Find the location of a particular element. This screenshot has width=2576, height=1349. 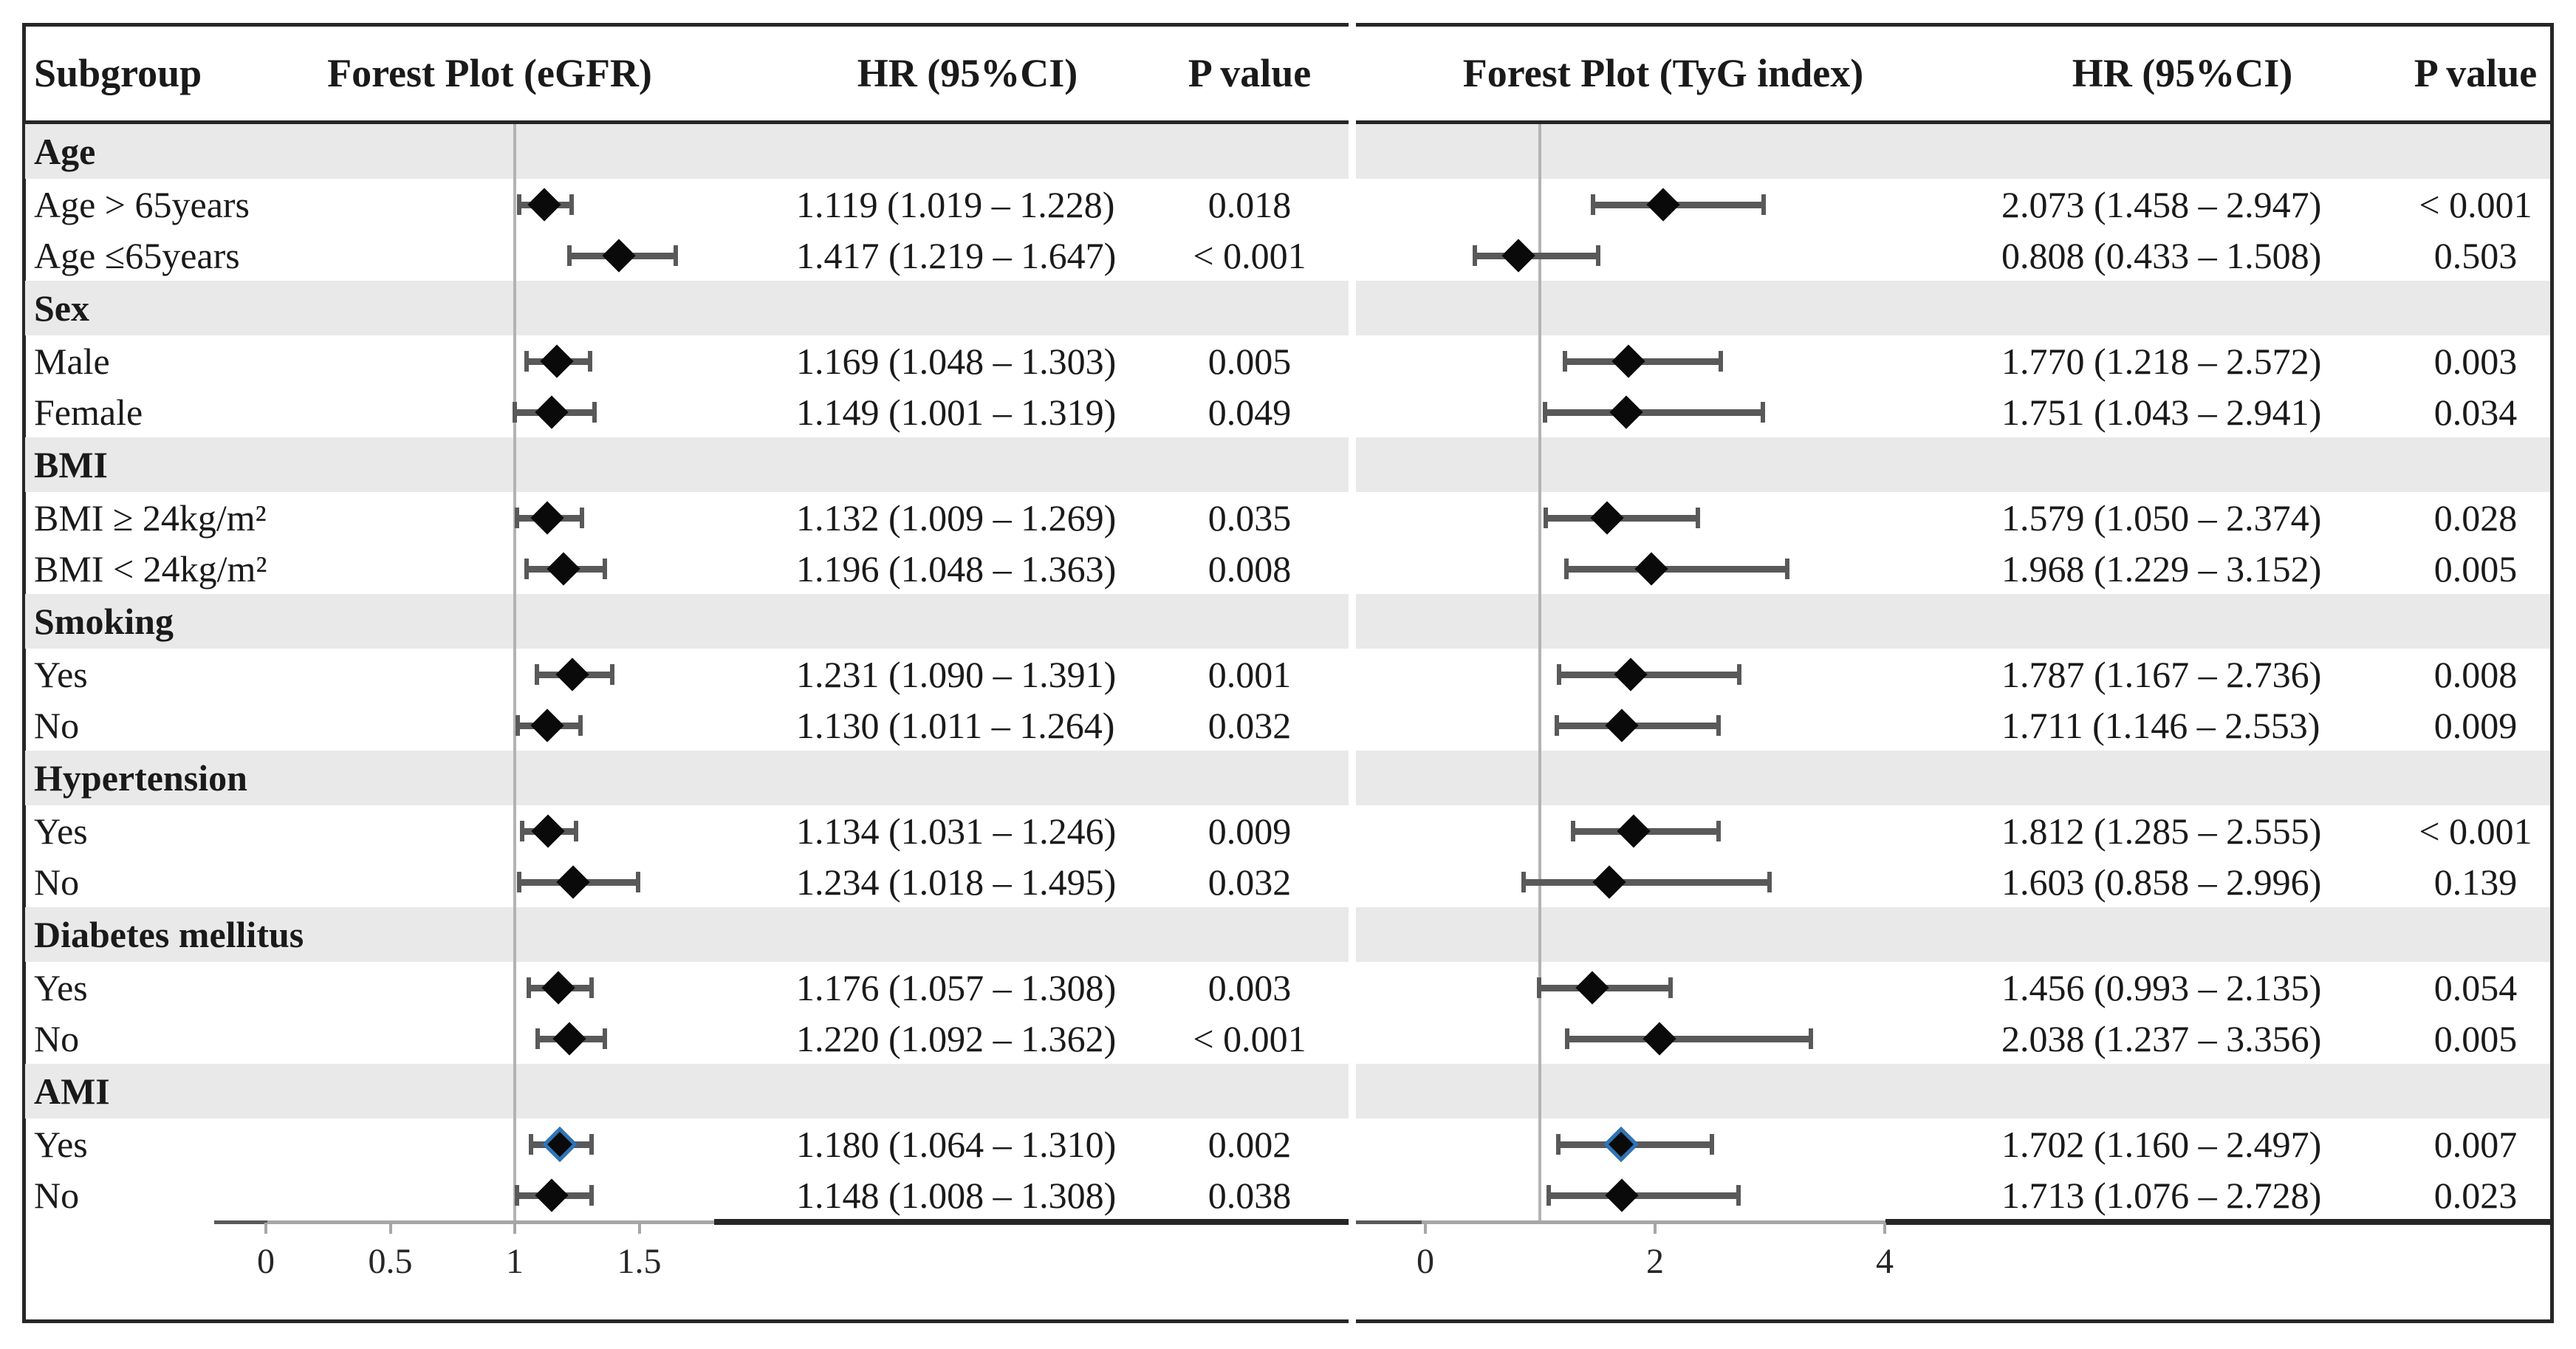

p-value-text: 0.038 is located at coordinates (1250, 1195).